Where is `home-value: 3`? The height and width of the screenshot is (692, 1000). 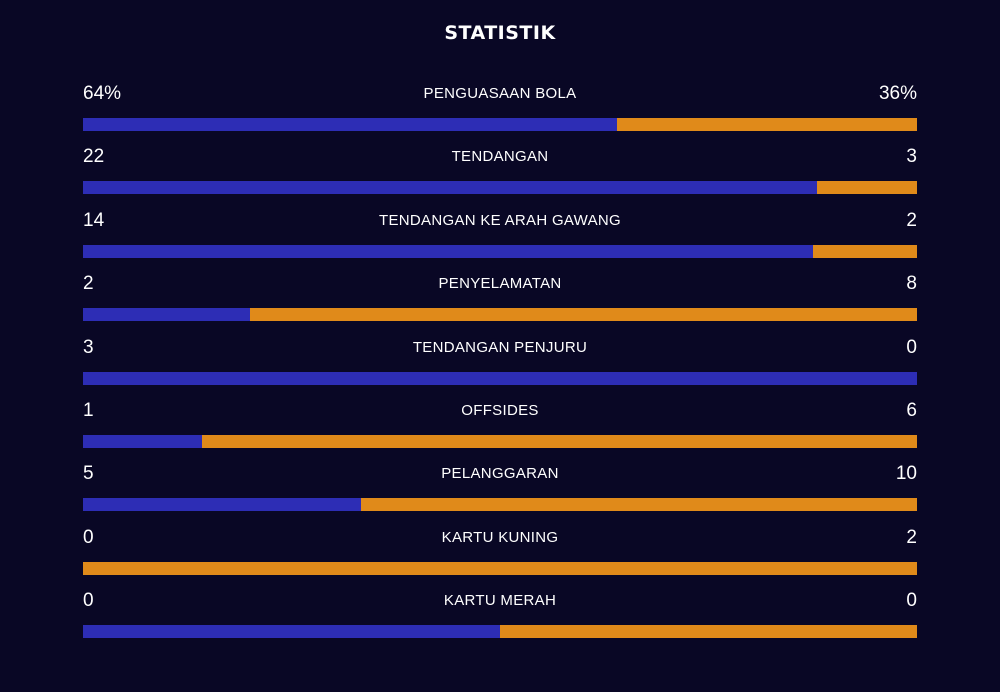 home-value: 3 is located at coordinates (88, 347).